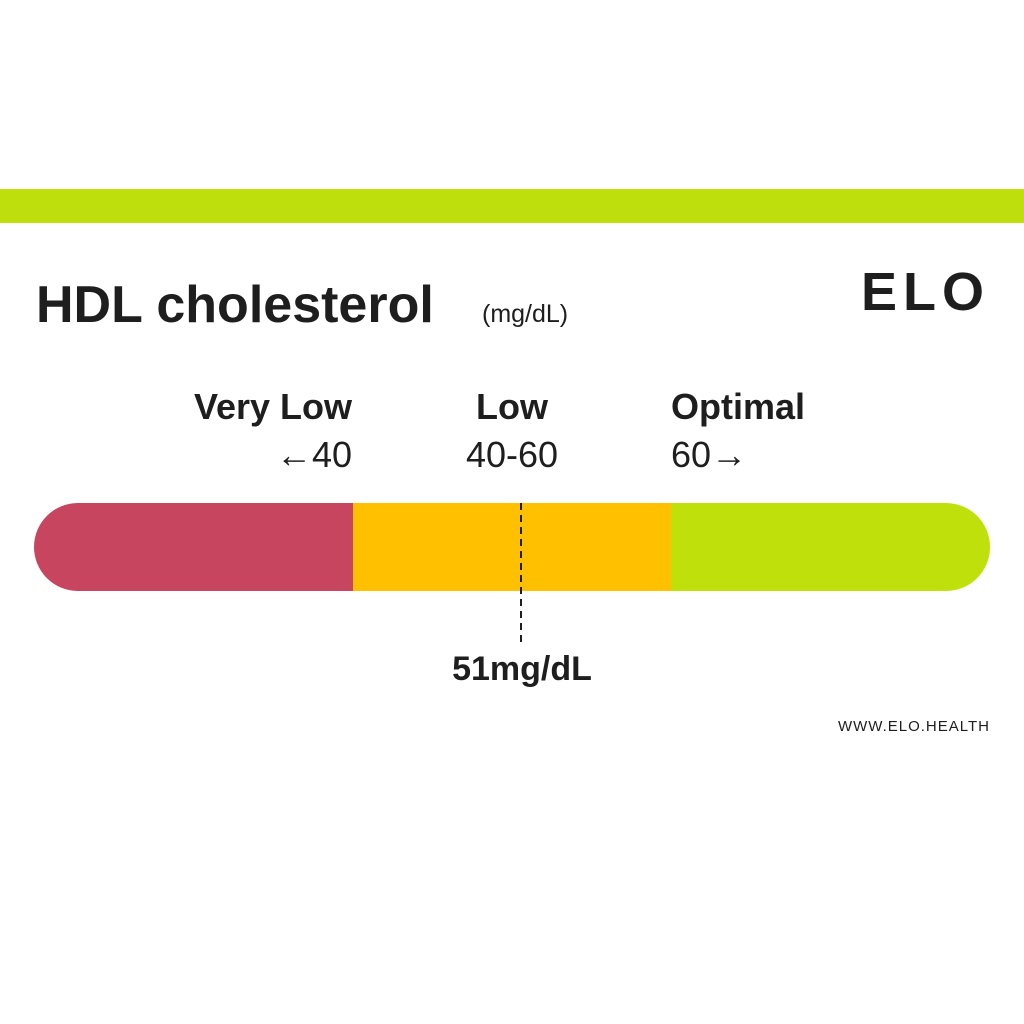  I want to click on range-bar, so click(512, 547).